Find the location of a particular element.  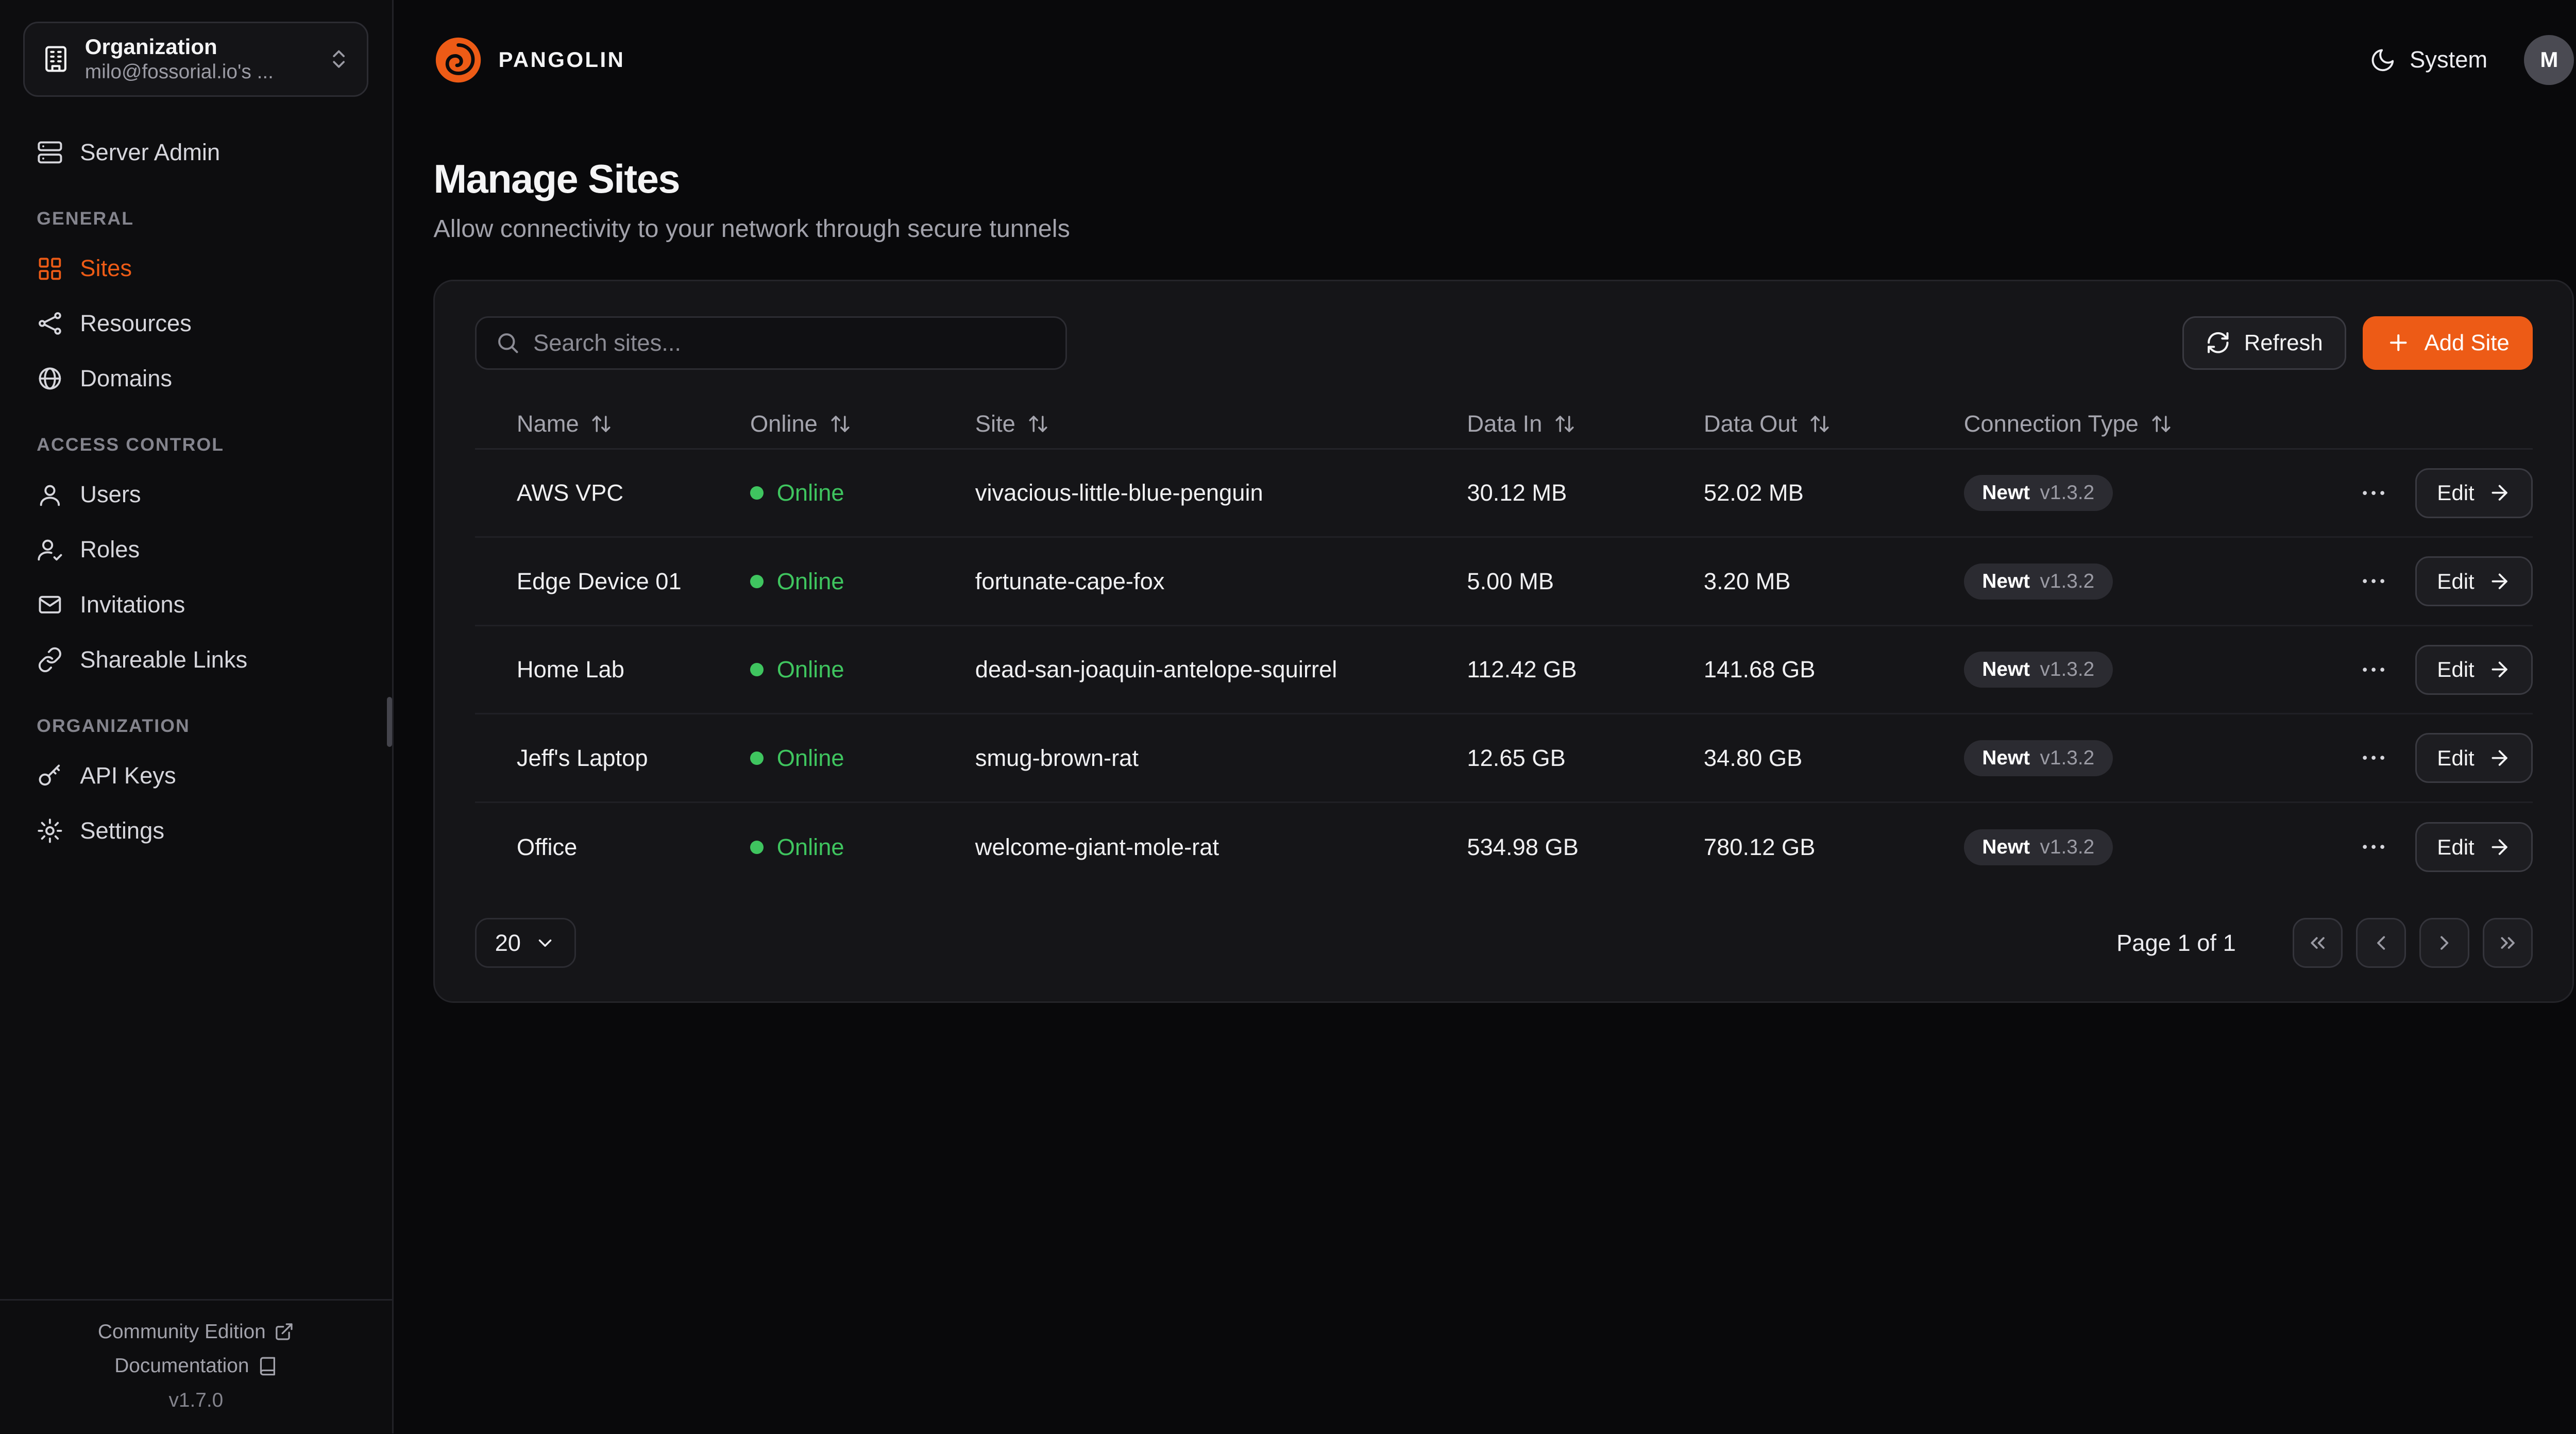

search-input is located at coordinates (790, 342).